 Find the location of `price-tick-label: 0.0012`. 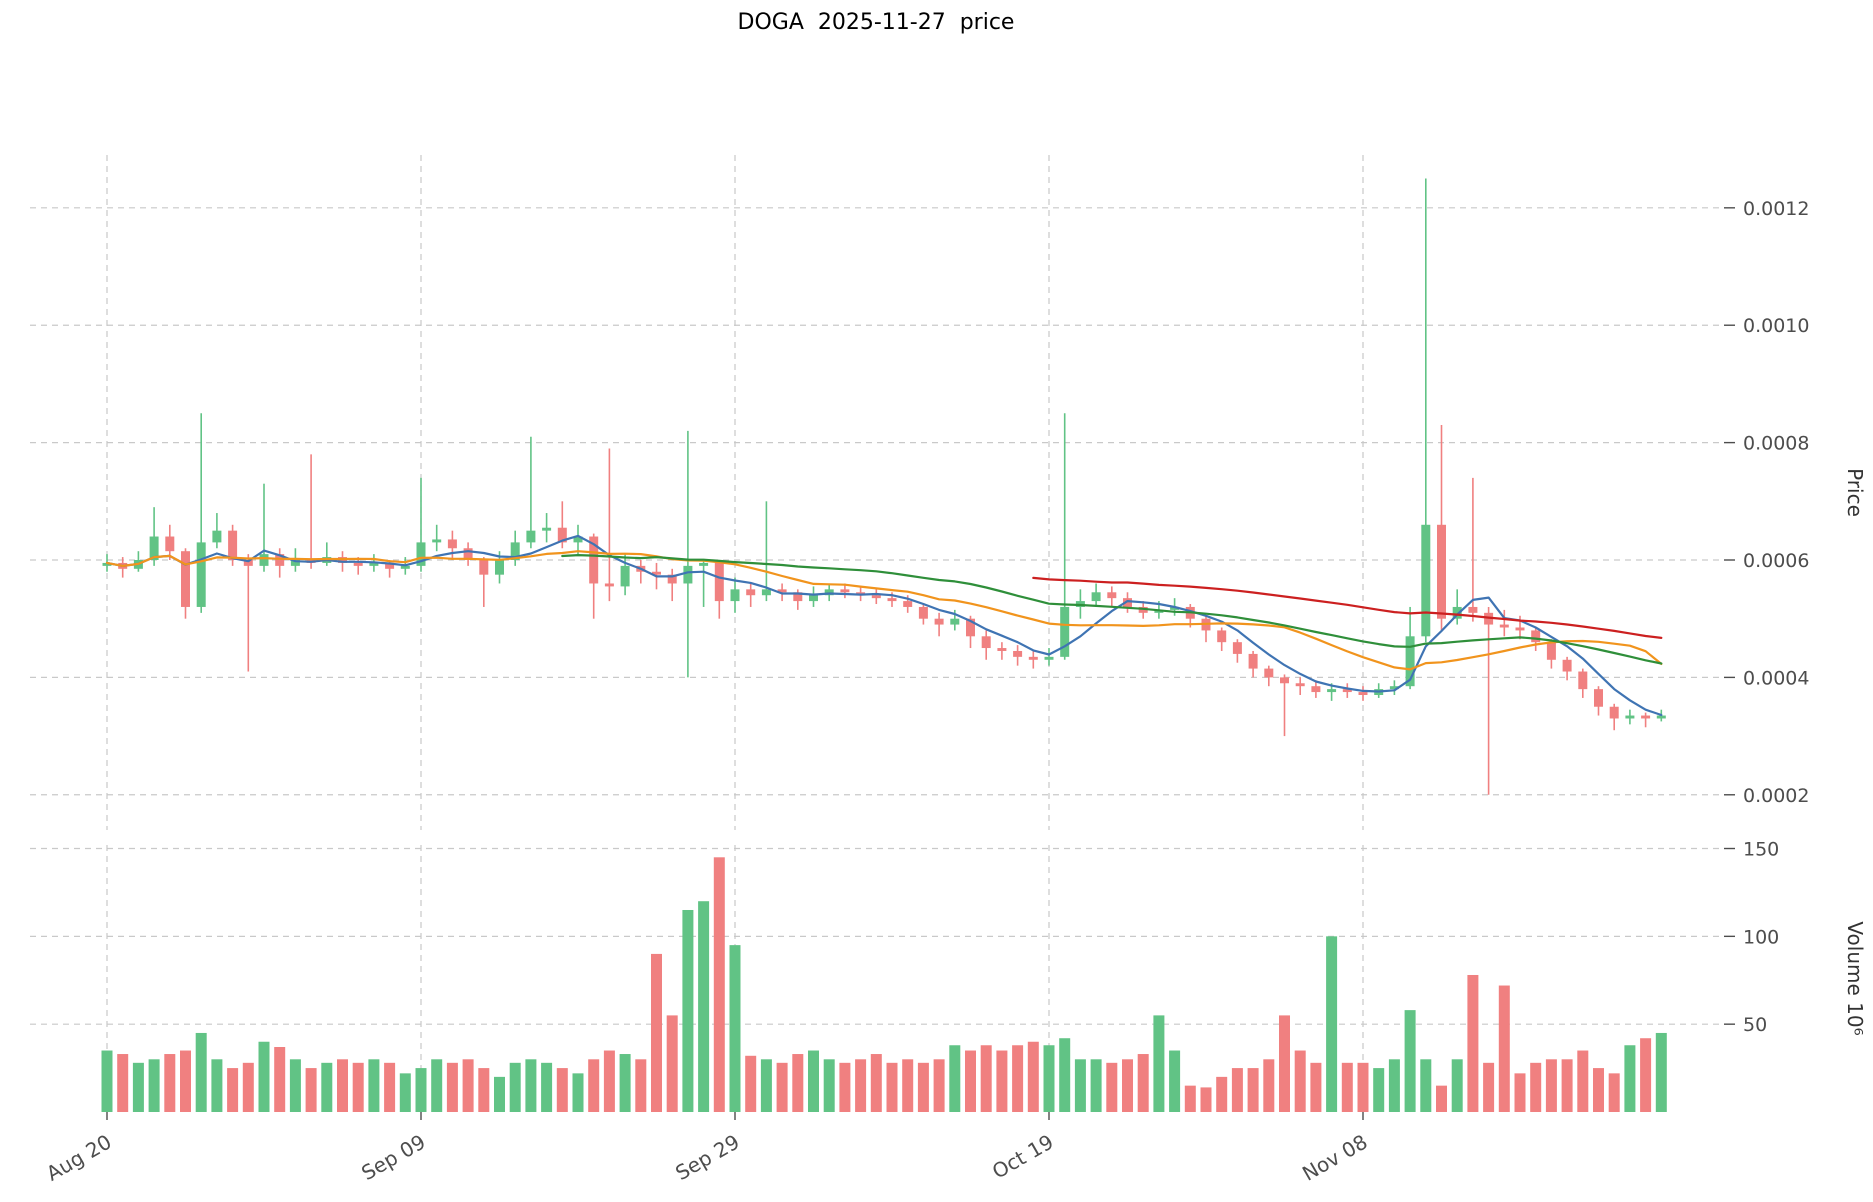

price-tick-label: 0.0012 is located at coordinates (1776, 209).